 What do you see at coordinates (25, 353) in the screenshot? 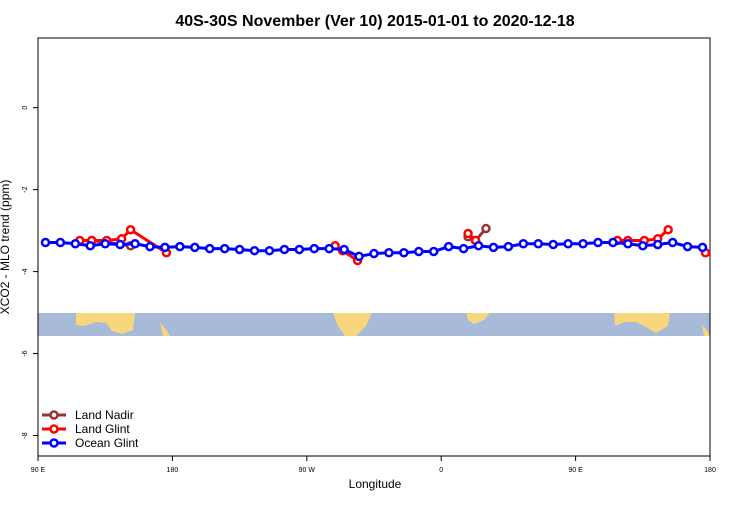
I see `y-tick-label: -6` at bounding box center [25, 353].